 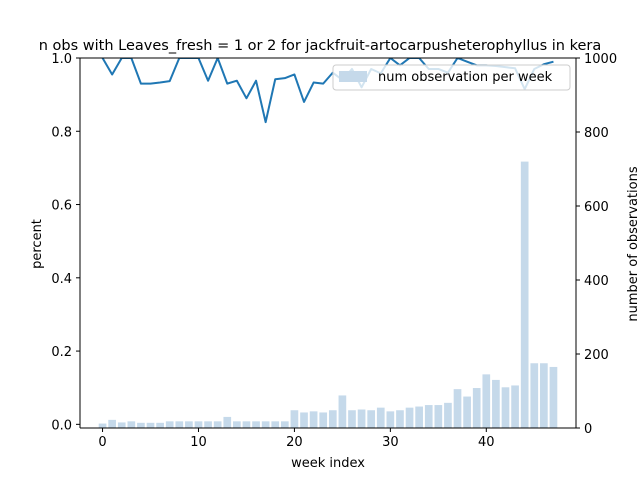 I want to click on y-right-tick-label: 800, so click(x=596, y=133).